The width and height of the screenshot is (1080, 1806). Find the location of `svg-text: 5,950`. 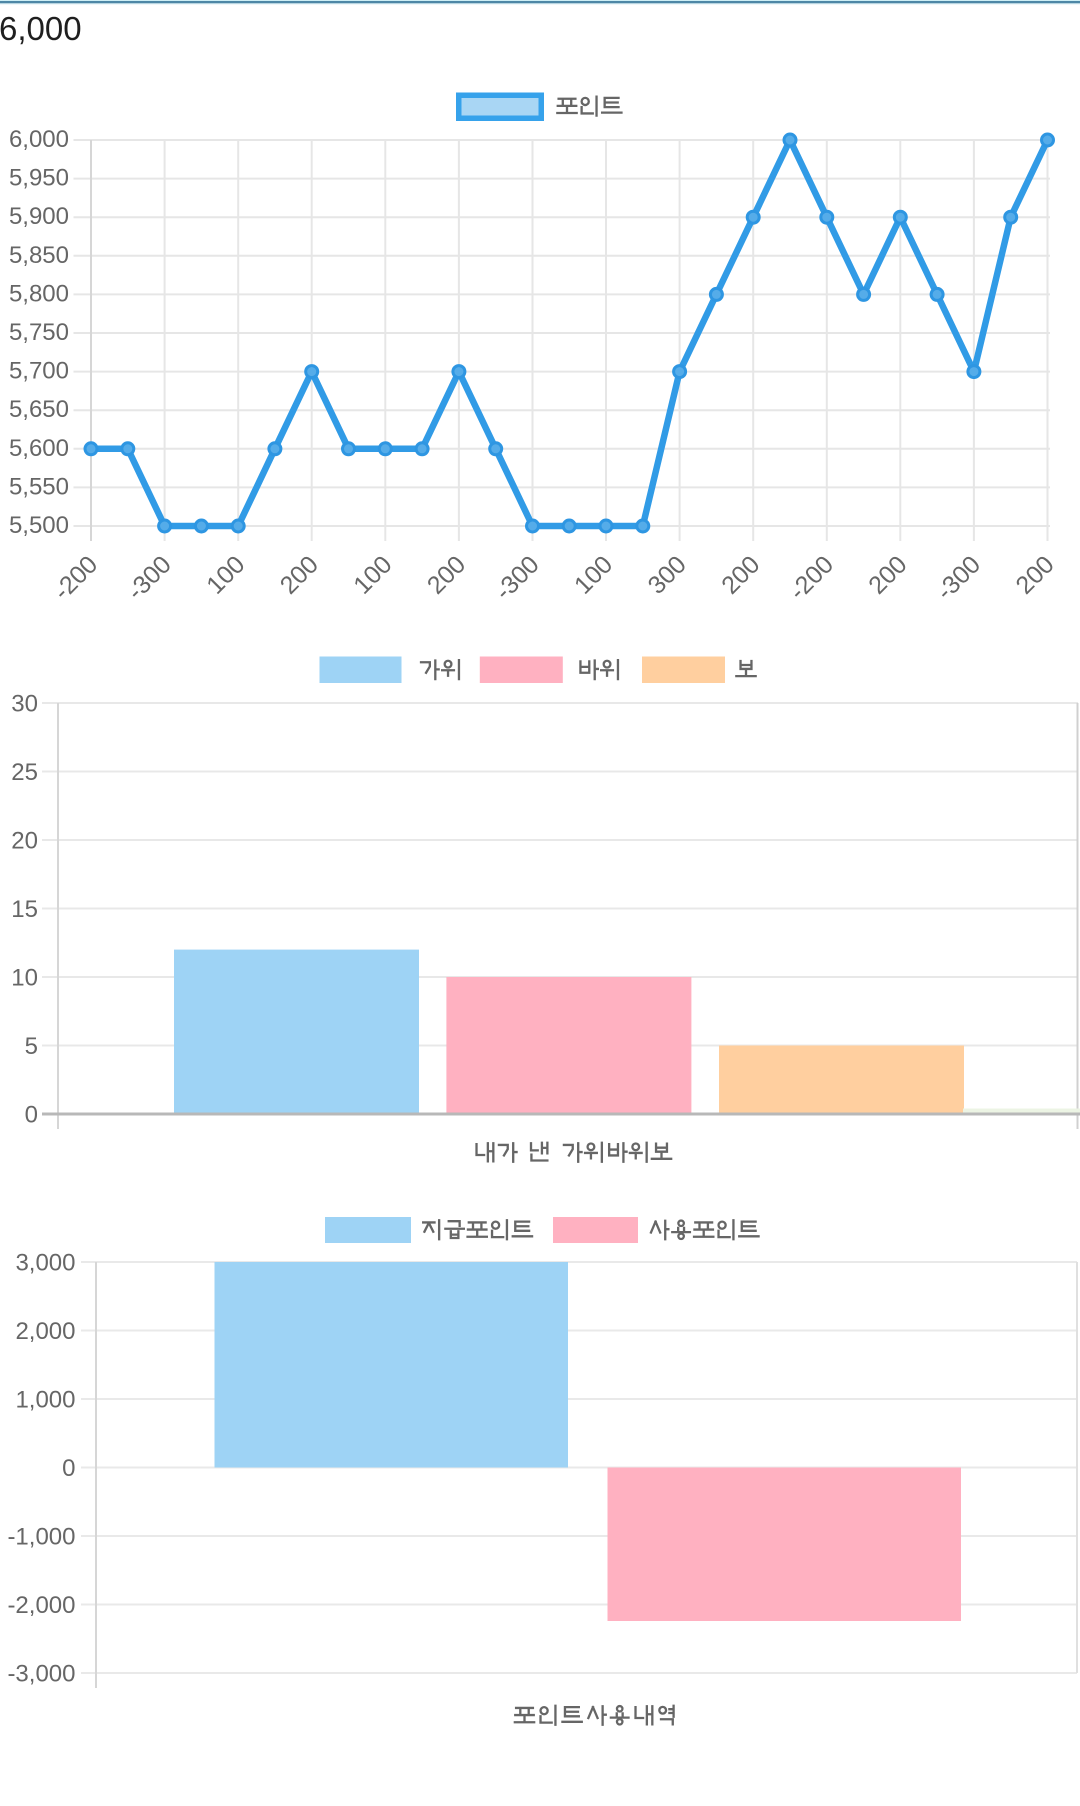

svg-text: 5,950 is located at coordinates (39, 178).